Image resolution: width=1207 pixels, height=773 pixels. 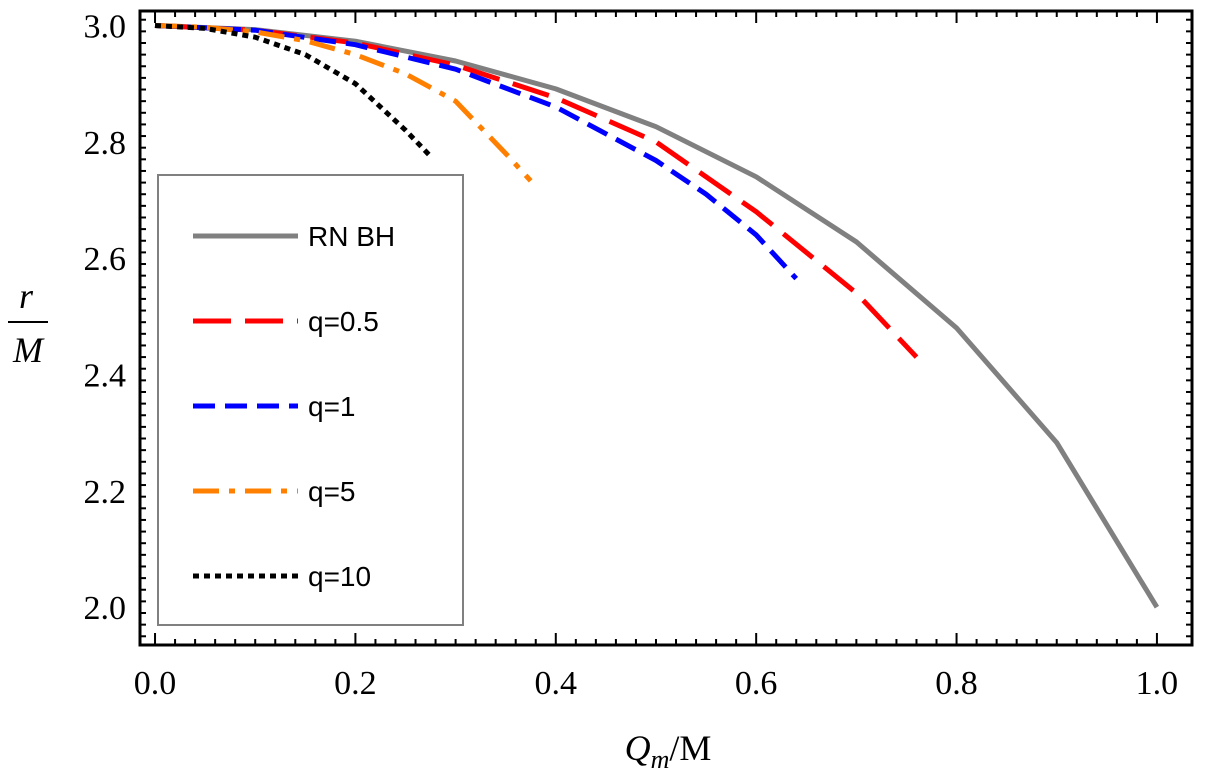 What do you see at coordinates (294, 406) in the screenshot?
I see `legend-items: RN BH q=0.5 q=1 q=5 q=10` at bounding box center [294, 406].